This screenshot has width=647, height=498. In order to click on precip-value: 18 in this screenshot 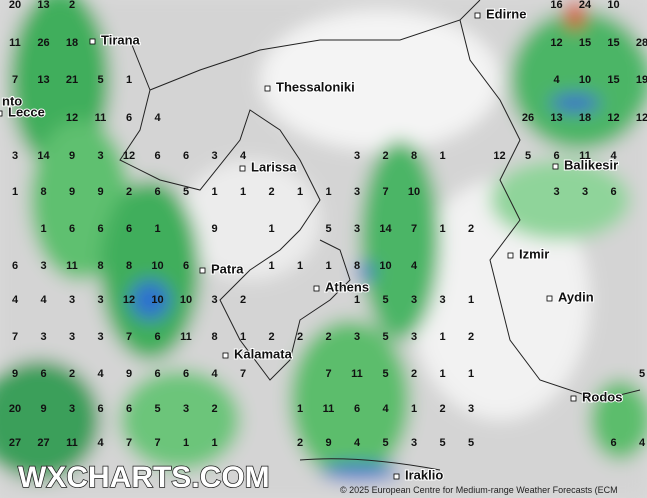, I will do `click(72, 43)`.